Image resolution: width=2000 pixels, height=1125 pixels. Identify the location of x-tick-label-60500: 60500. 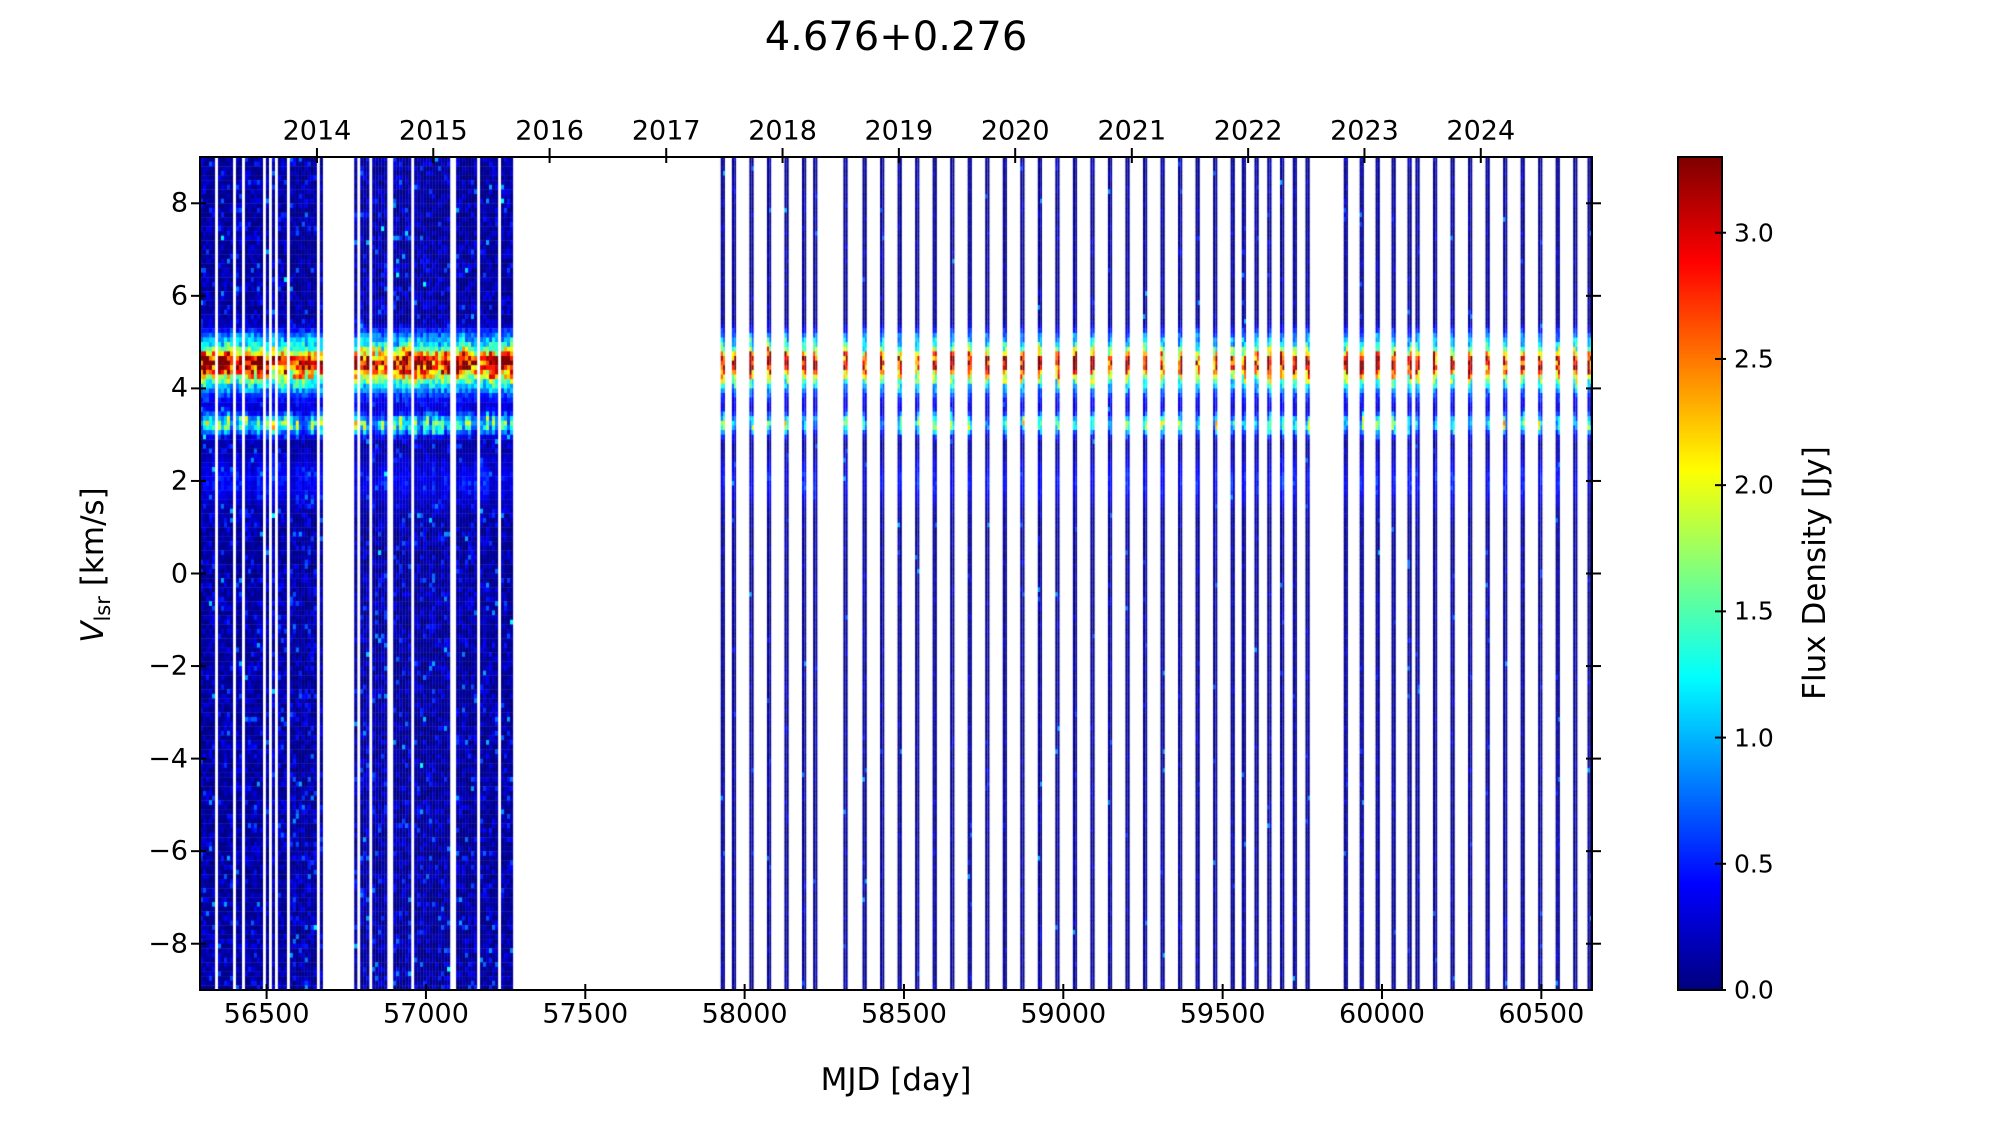
(1541, 1014).